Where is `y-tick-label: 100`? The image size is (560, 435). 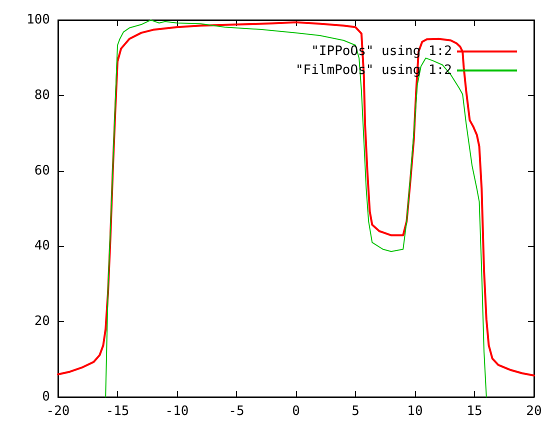 y-tick-label: 100 is located at coordinates (38, 20).